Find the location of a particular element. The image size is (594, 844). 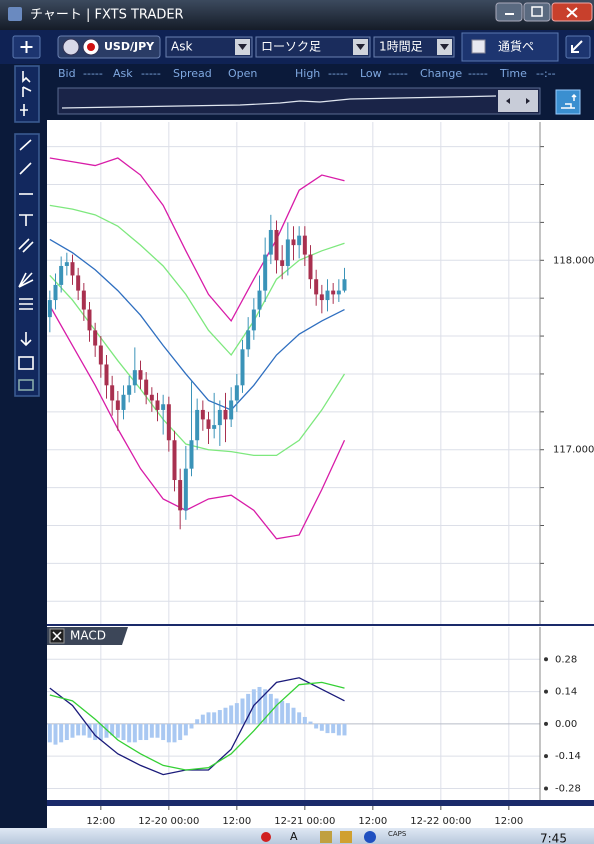

fibo-tool is located at coordinates (26, 304).